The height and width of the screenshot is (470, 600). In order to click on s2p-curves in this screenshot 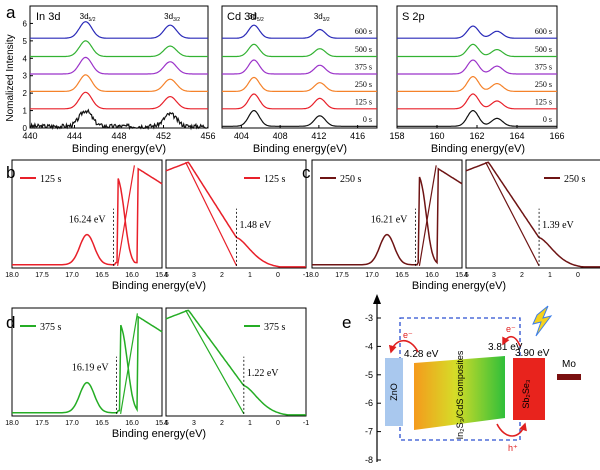, I will do `click(477, 76)`.